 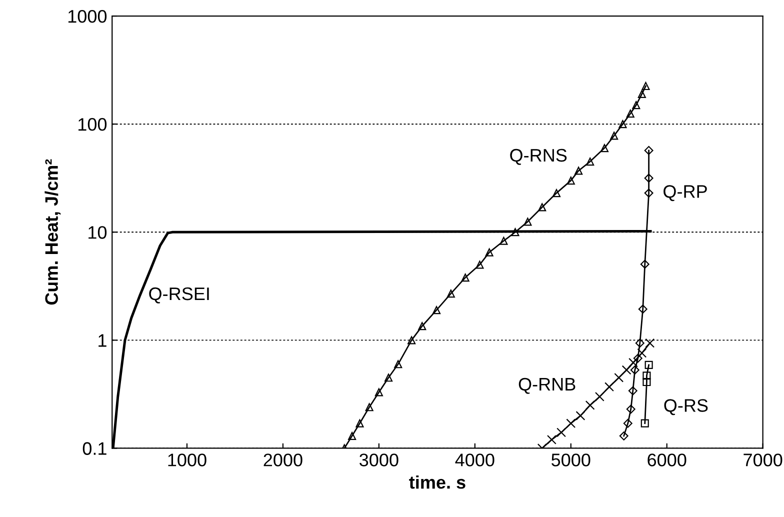 I want to click on y-tick-label: 1000, so click(x=87, y=16).